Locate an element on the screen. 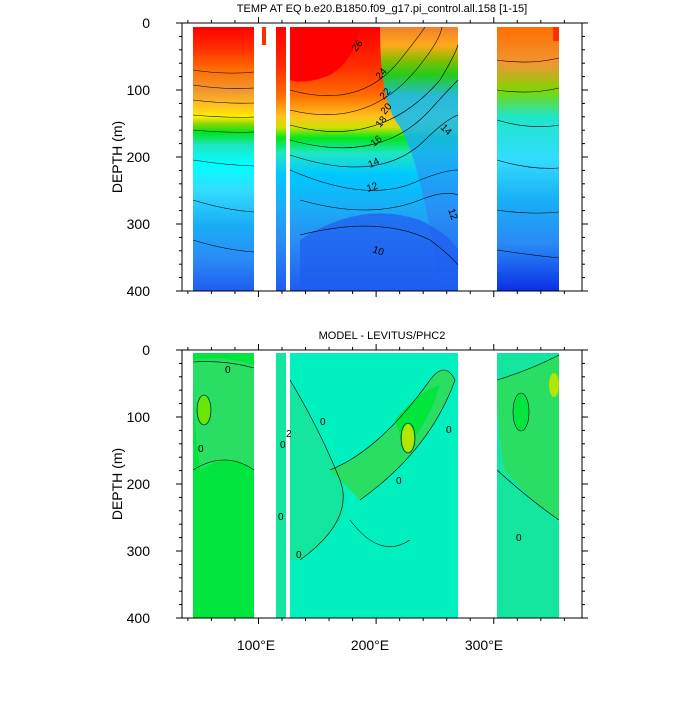 Image resolution: width=700 pixels, height=705 pixels. bottom-anomaly-j is located at coordinates (554, 385).